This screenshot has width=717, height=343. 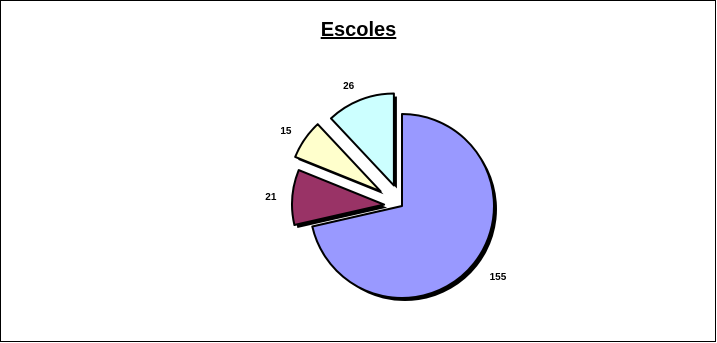 I want to click on data-label-4: 26, so click(x=349, y=86).